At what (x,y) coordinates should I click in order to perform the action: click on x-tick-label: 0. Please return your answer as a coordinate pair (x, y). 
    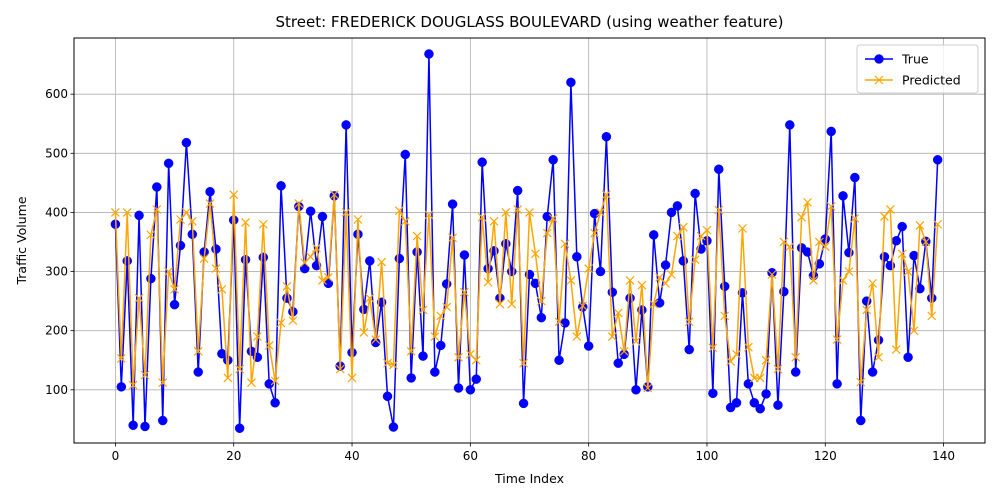
    Looking at the image, I should click on (116, 456).